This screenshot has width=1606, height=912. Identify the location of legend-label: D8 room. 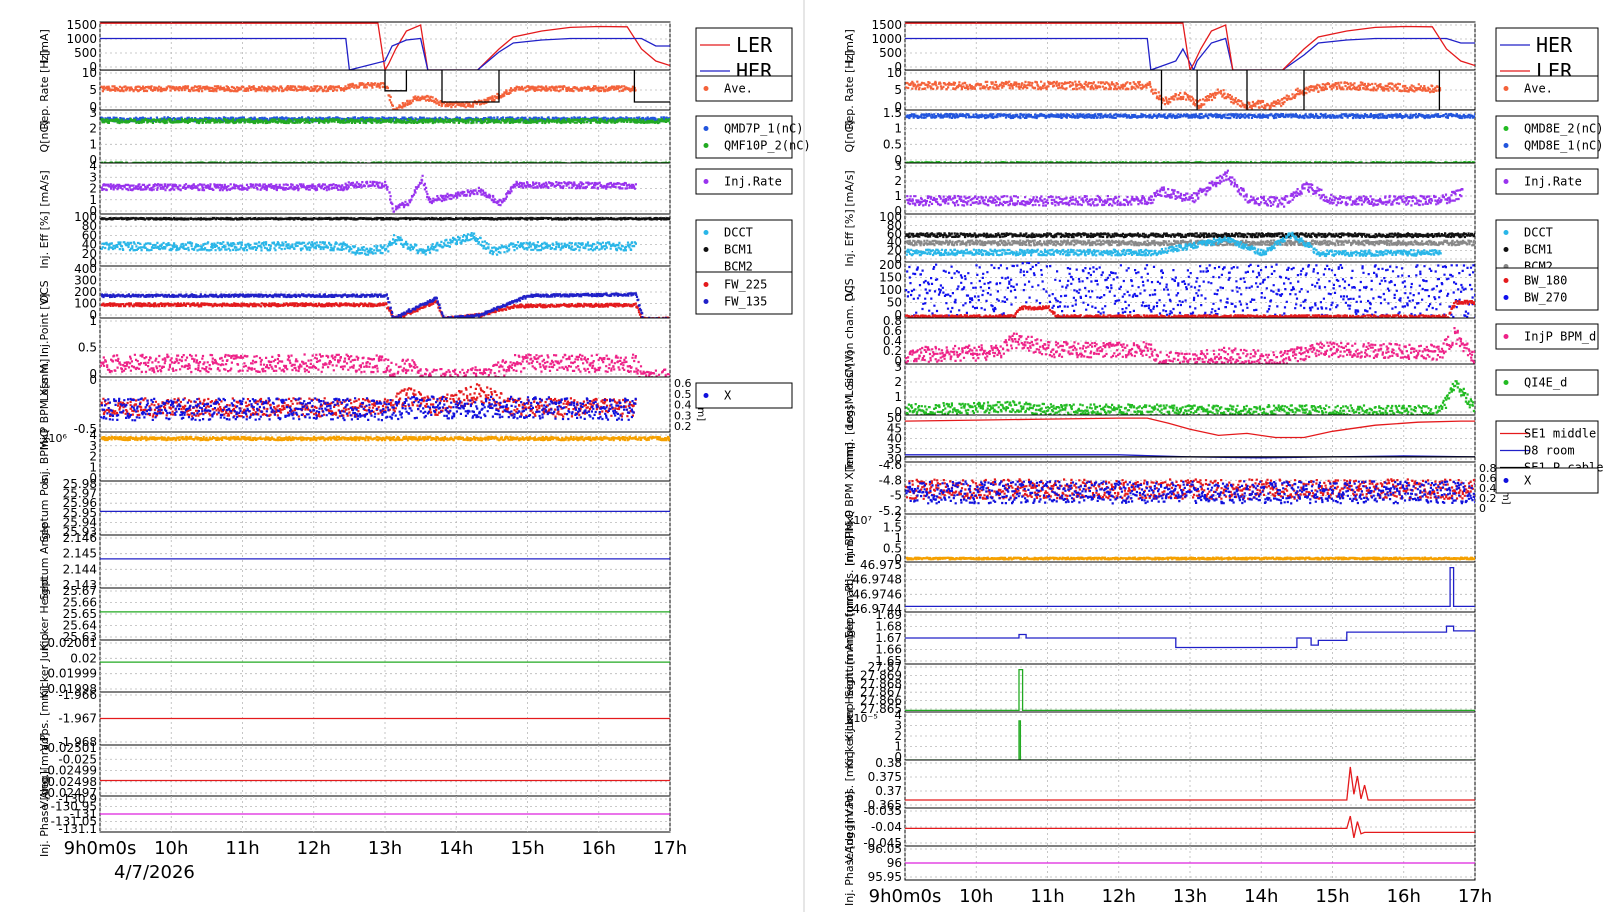
(1549, 451).